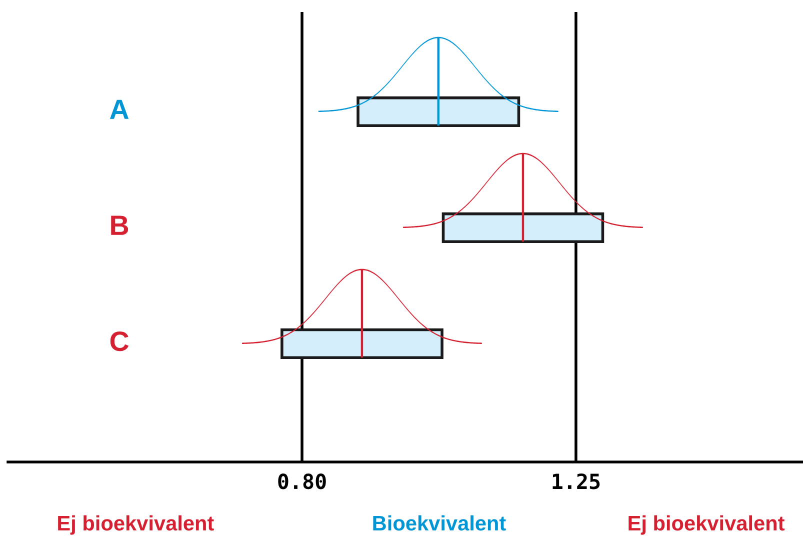  What do you see at coordinates (119, 341) in the screenshot?
I see `y-tick-label: C` at bounding box center [119, 341].